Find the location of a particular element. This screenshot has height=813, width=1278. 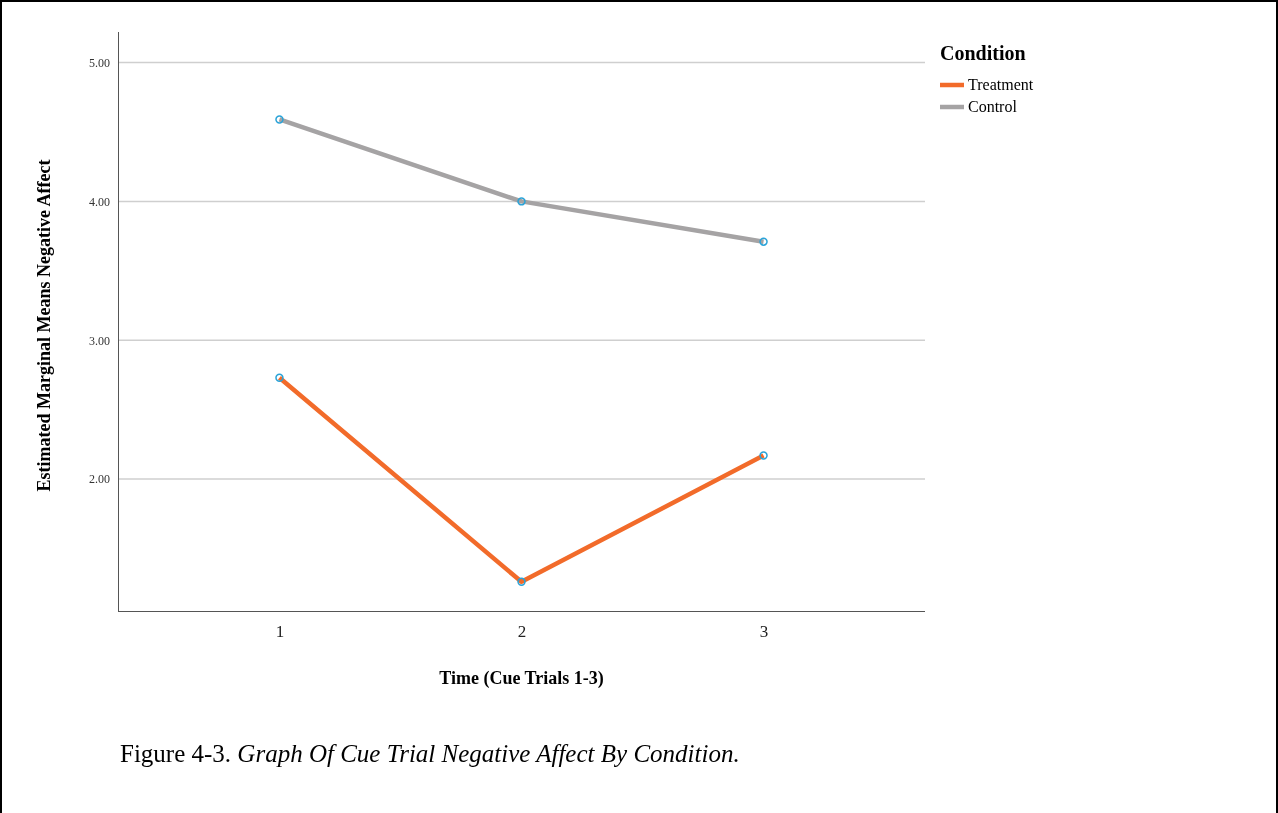

legend-label: Treatment is located at coordinates (1001, 84).